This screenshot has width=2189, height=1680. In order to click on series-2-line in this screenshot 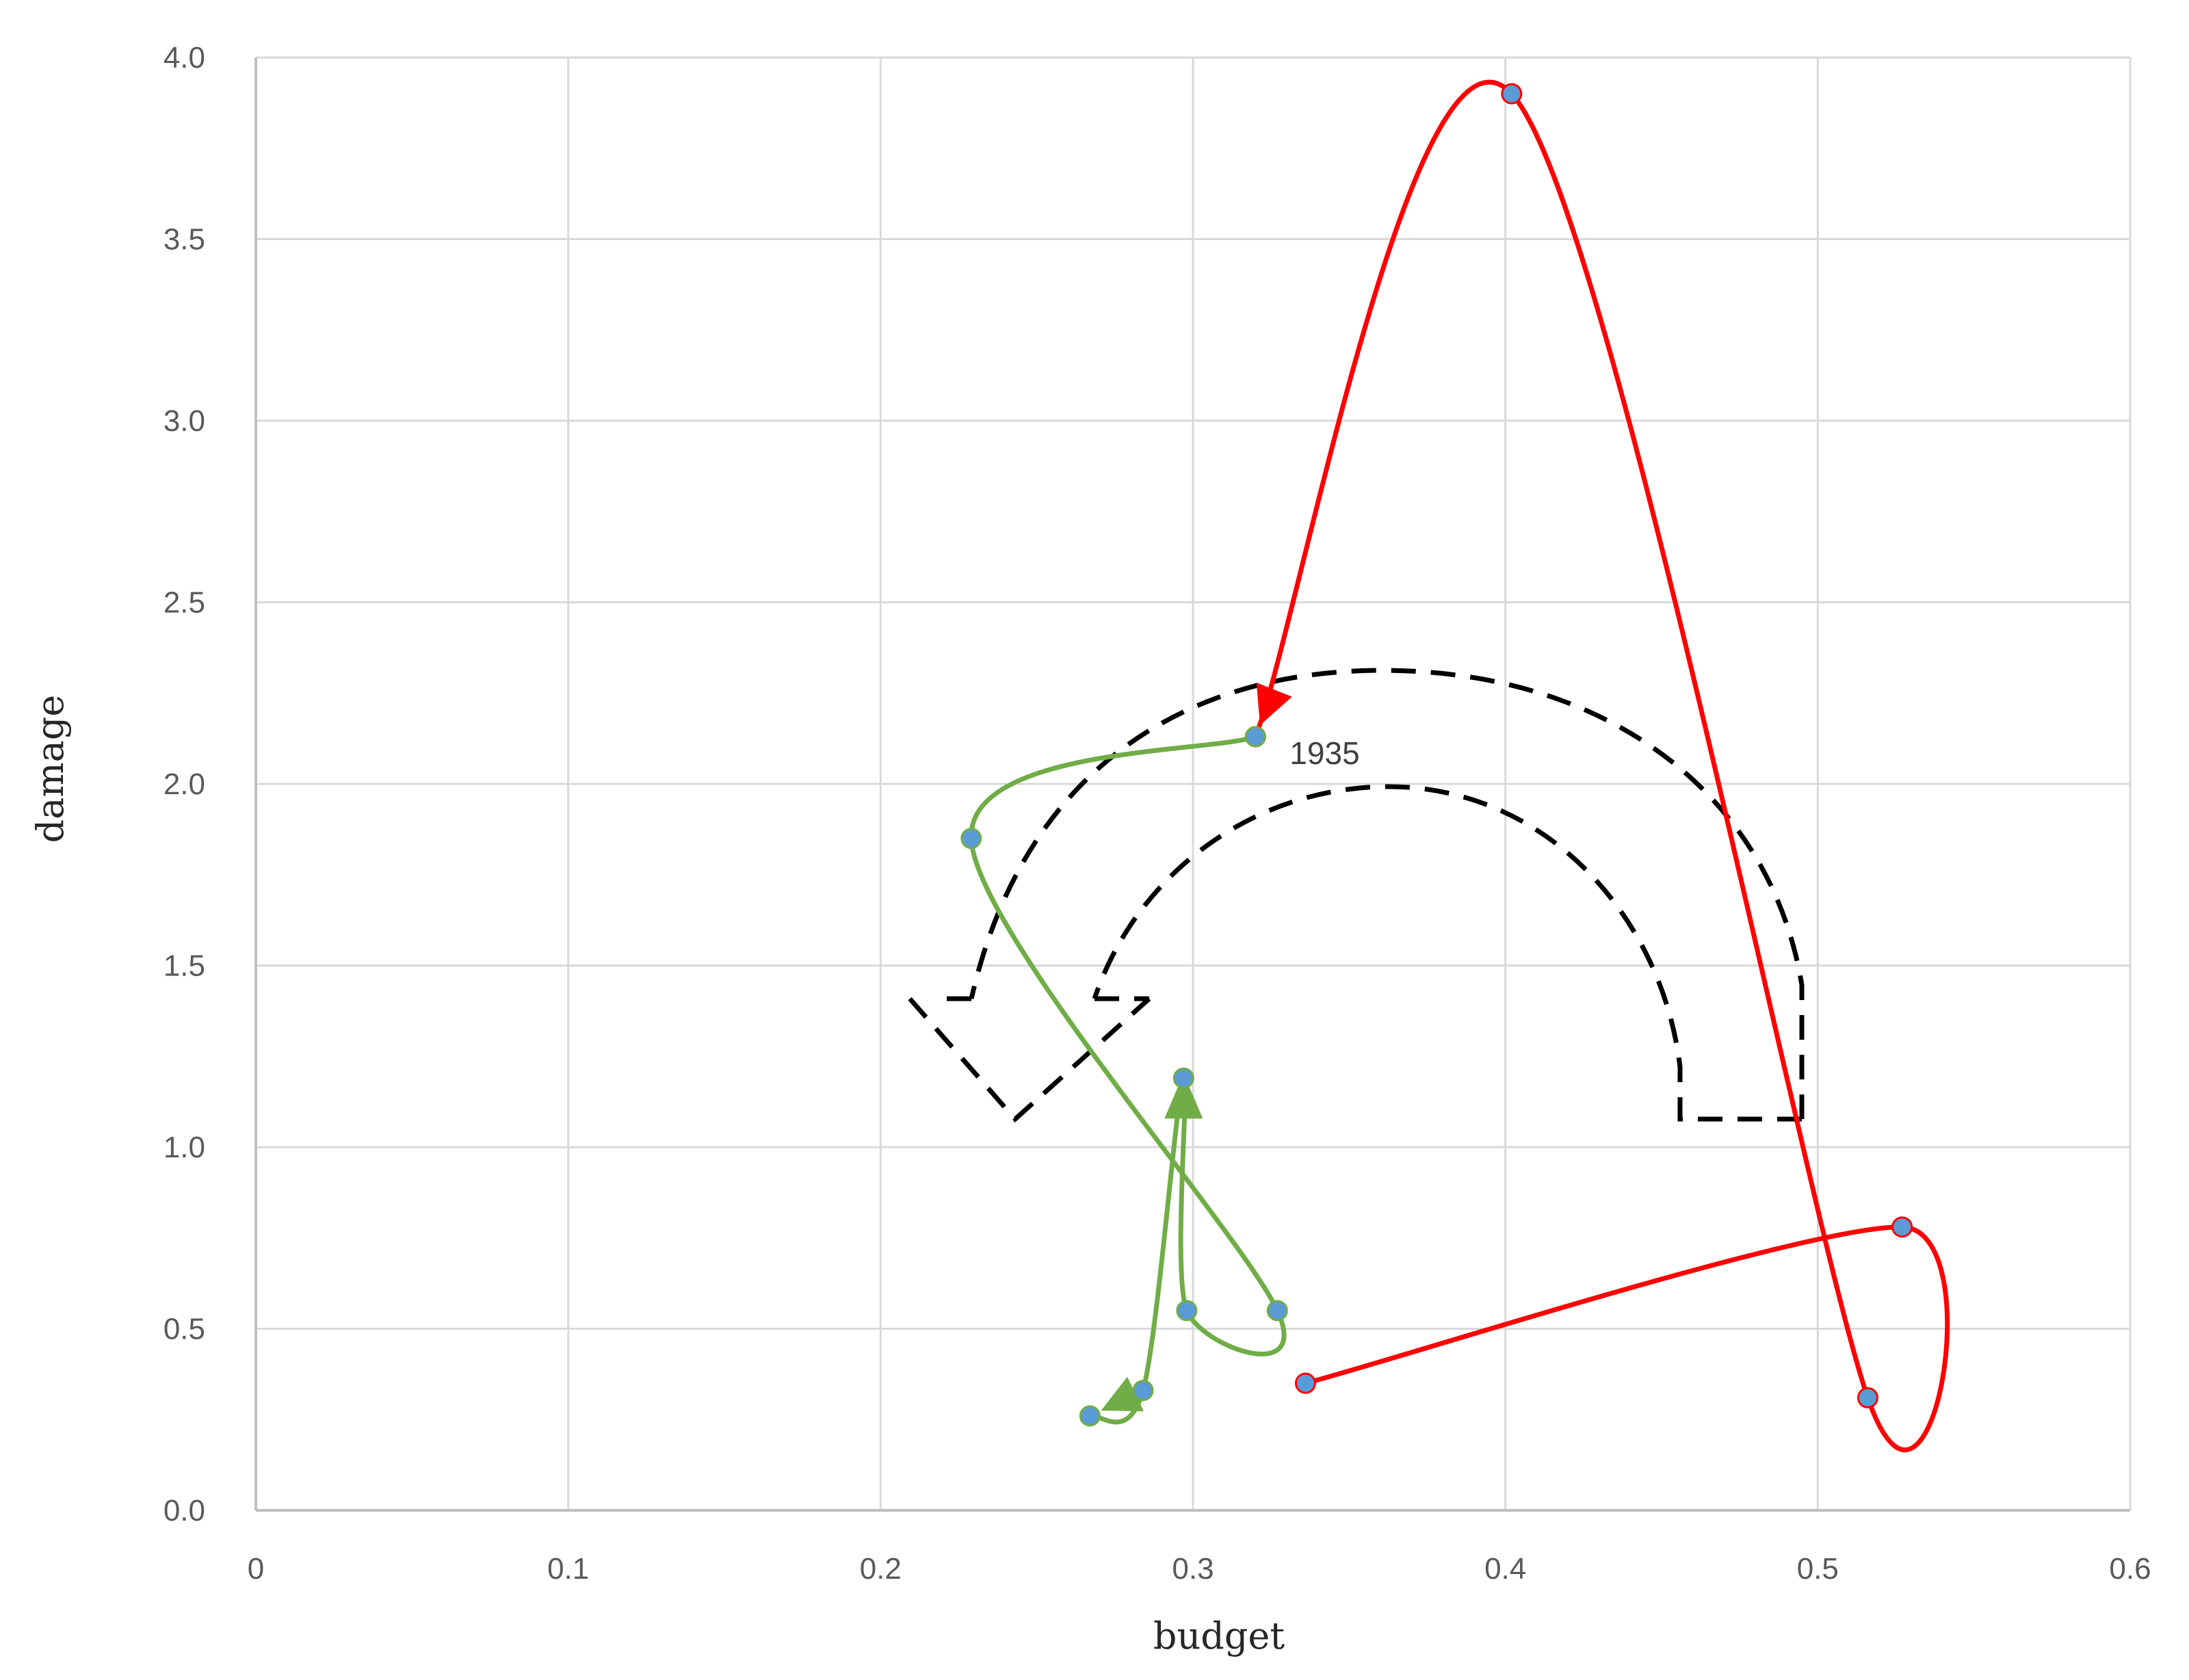, I will do `click(1128, 1079)`.